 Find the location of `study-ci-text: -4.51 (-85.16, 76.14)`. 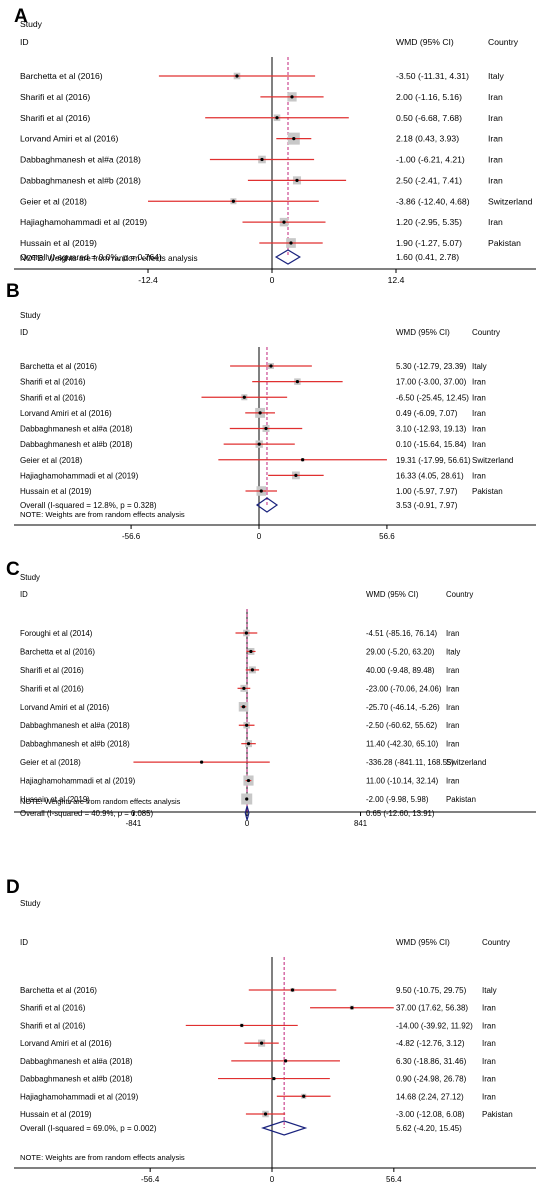

study-ci-text: -4.51 (-85.16, 76.14) is located at coordinates (401, 633).